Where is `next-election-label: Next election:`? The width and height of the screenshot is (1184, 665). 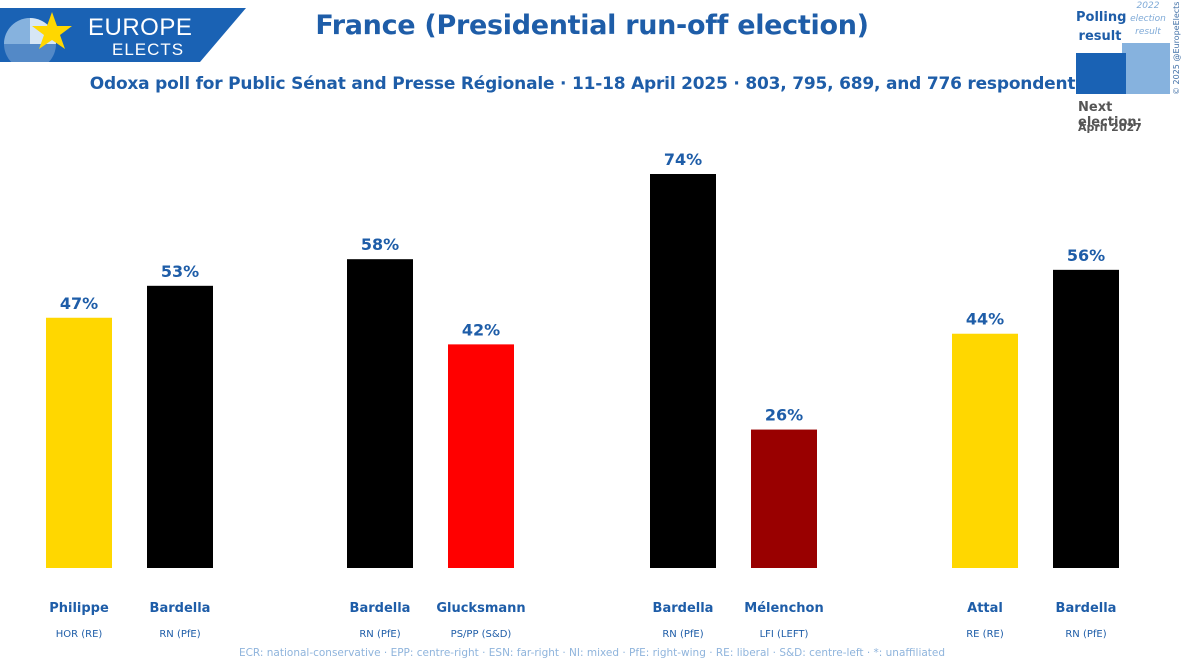
next-election-label: Next election: is located at coordinates (1110, 115).